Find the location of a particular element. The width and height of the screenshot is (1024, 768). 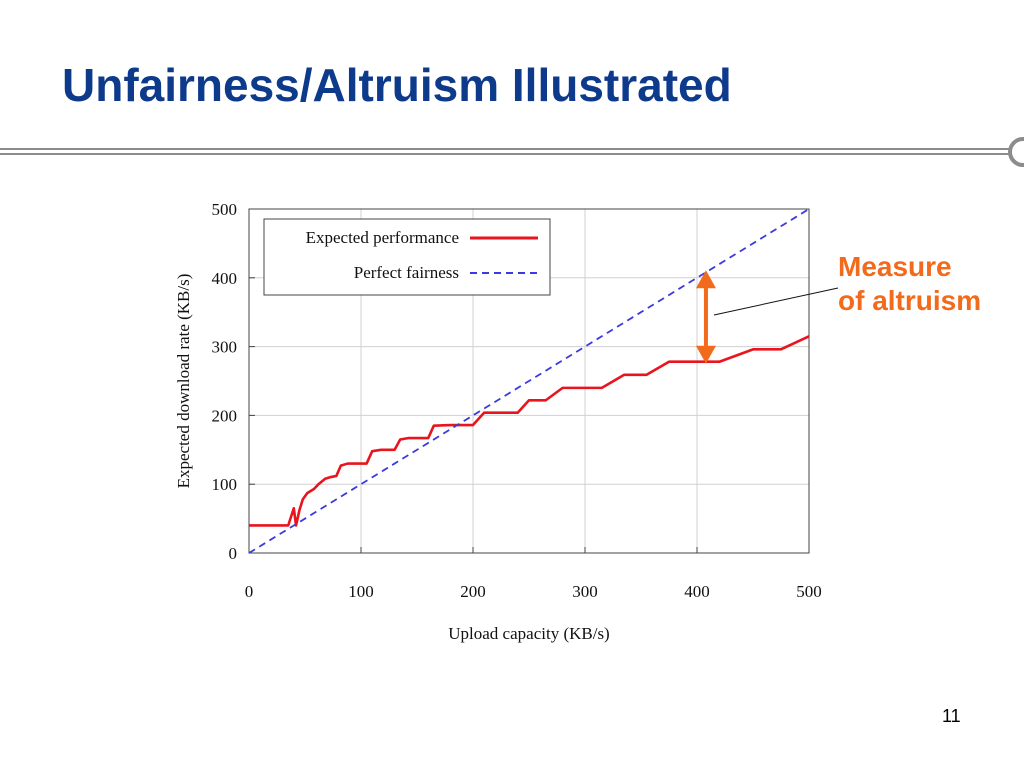

y-tick-label: 200 is located at coordinates (225, 415).